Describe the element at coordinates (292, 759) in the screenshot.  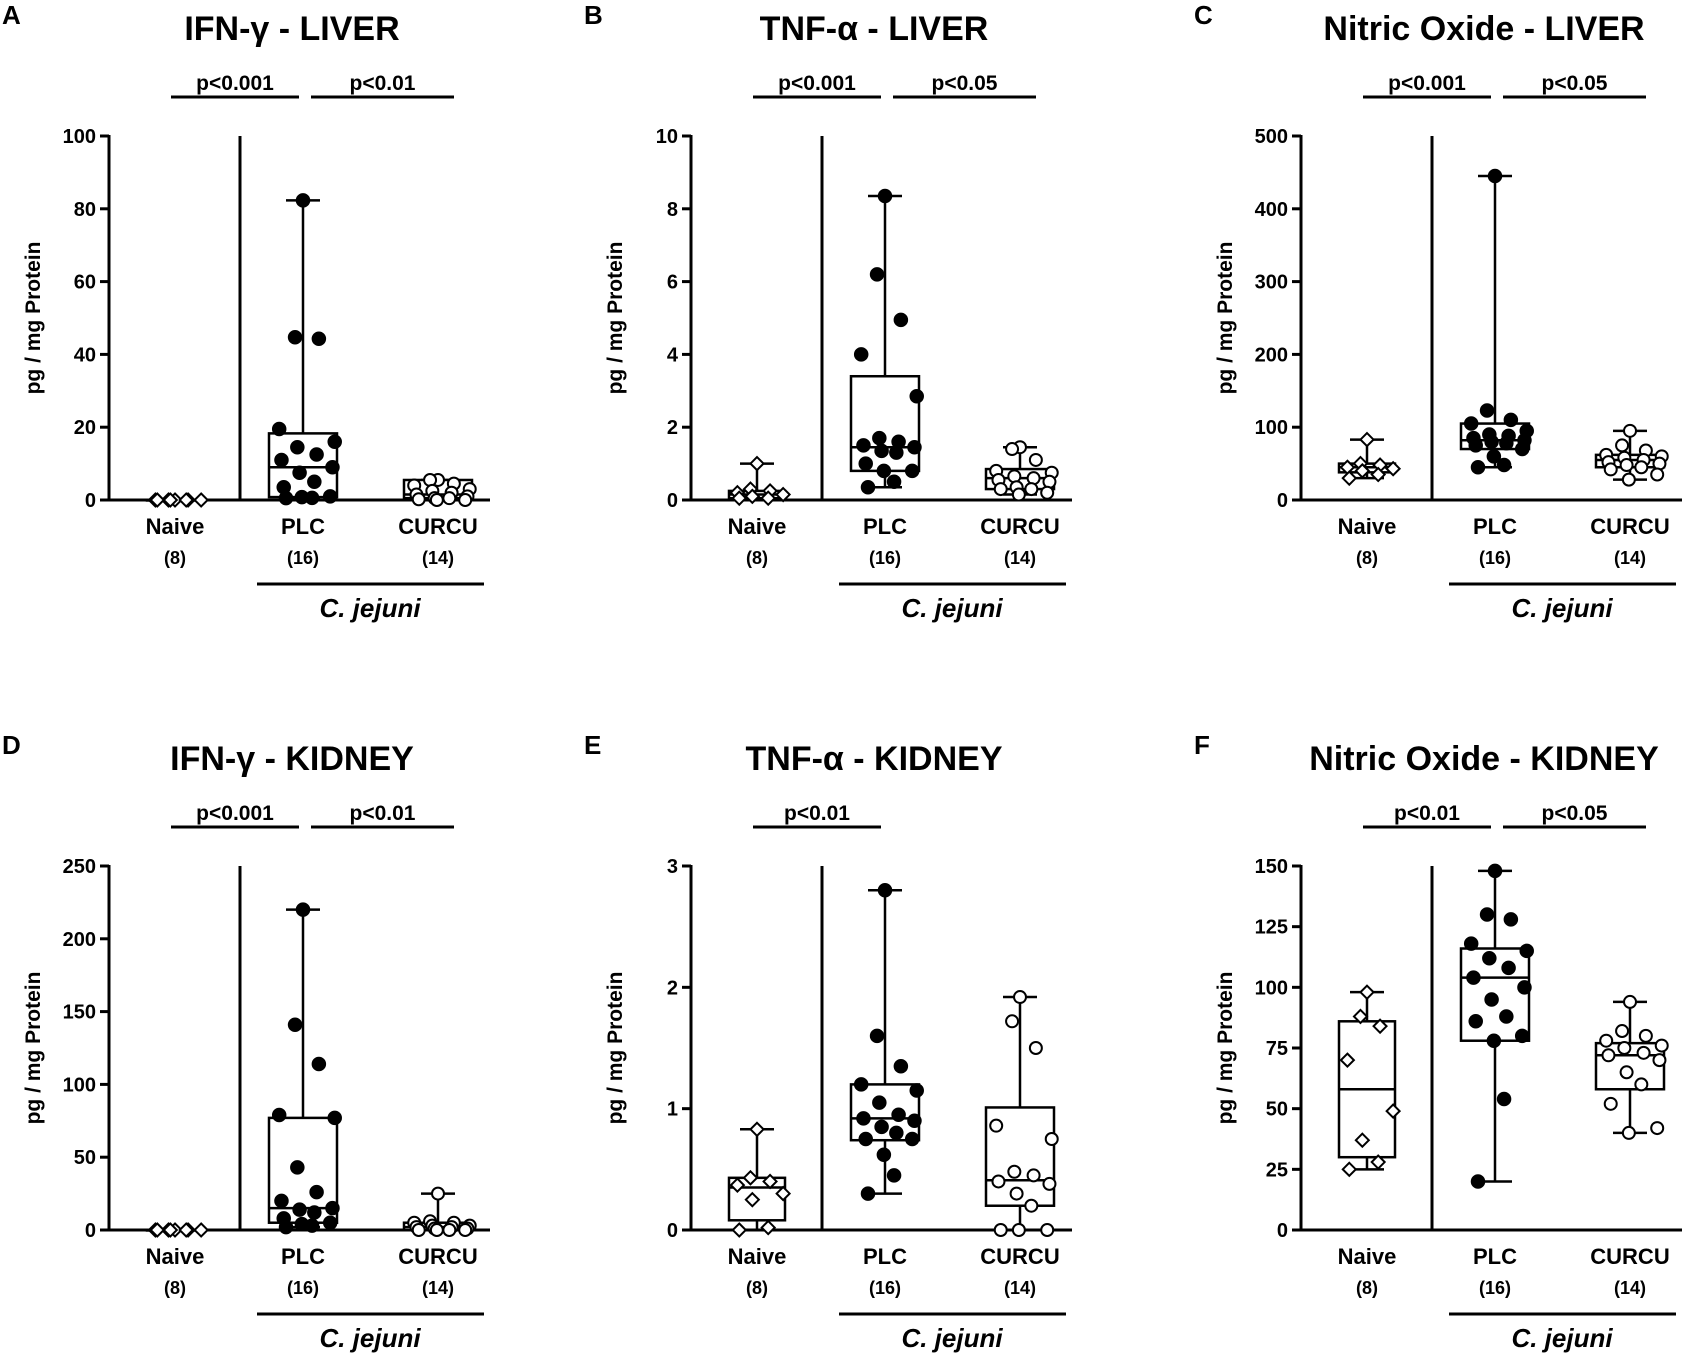
I see `chart-title: IFN-γ - KIDNEY` at that location.